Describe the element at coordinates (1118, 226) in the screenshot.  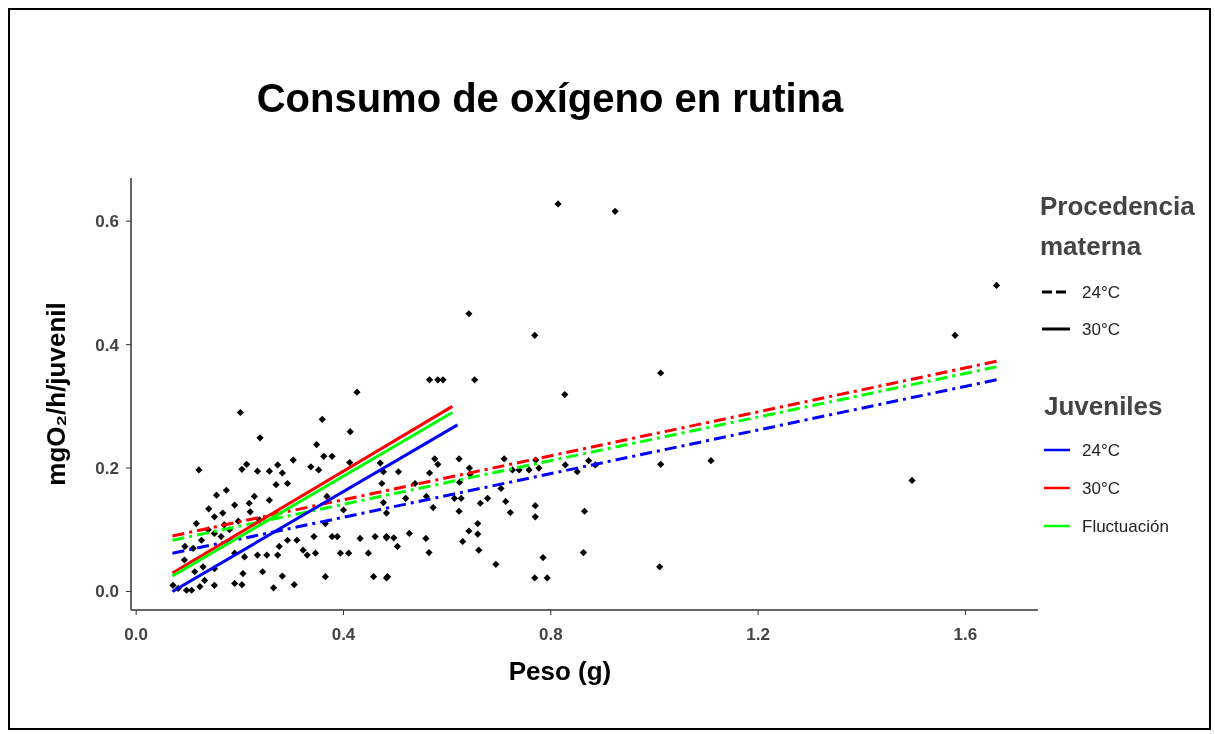
I see `text: Procedencia materna` at that location.